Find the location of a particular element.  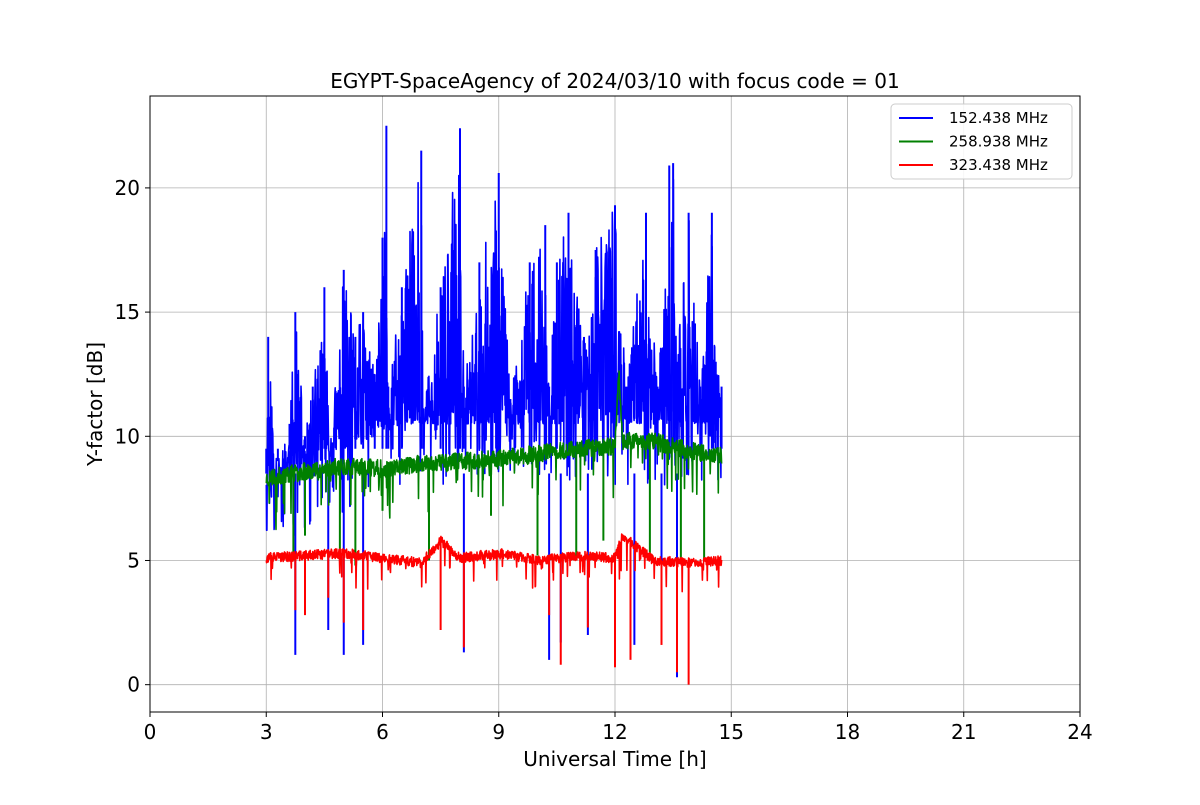

legend-frame is located at coordinates (981, 141).